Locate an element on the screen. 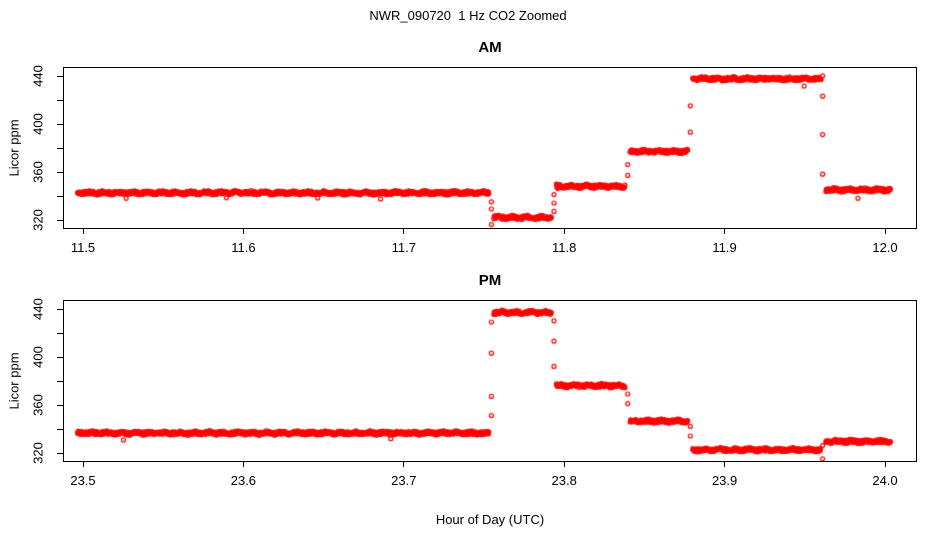 Image resolution: width=936 pixels, height=540 pixels. x-tick-label: 11.8 is located at coordinates (564, 247).